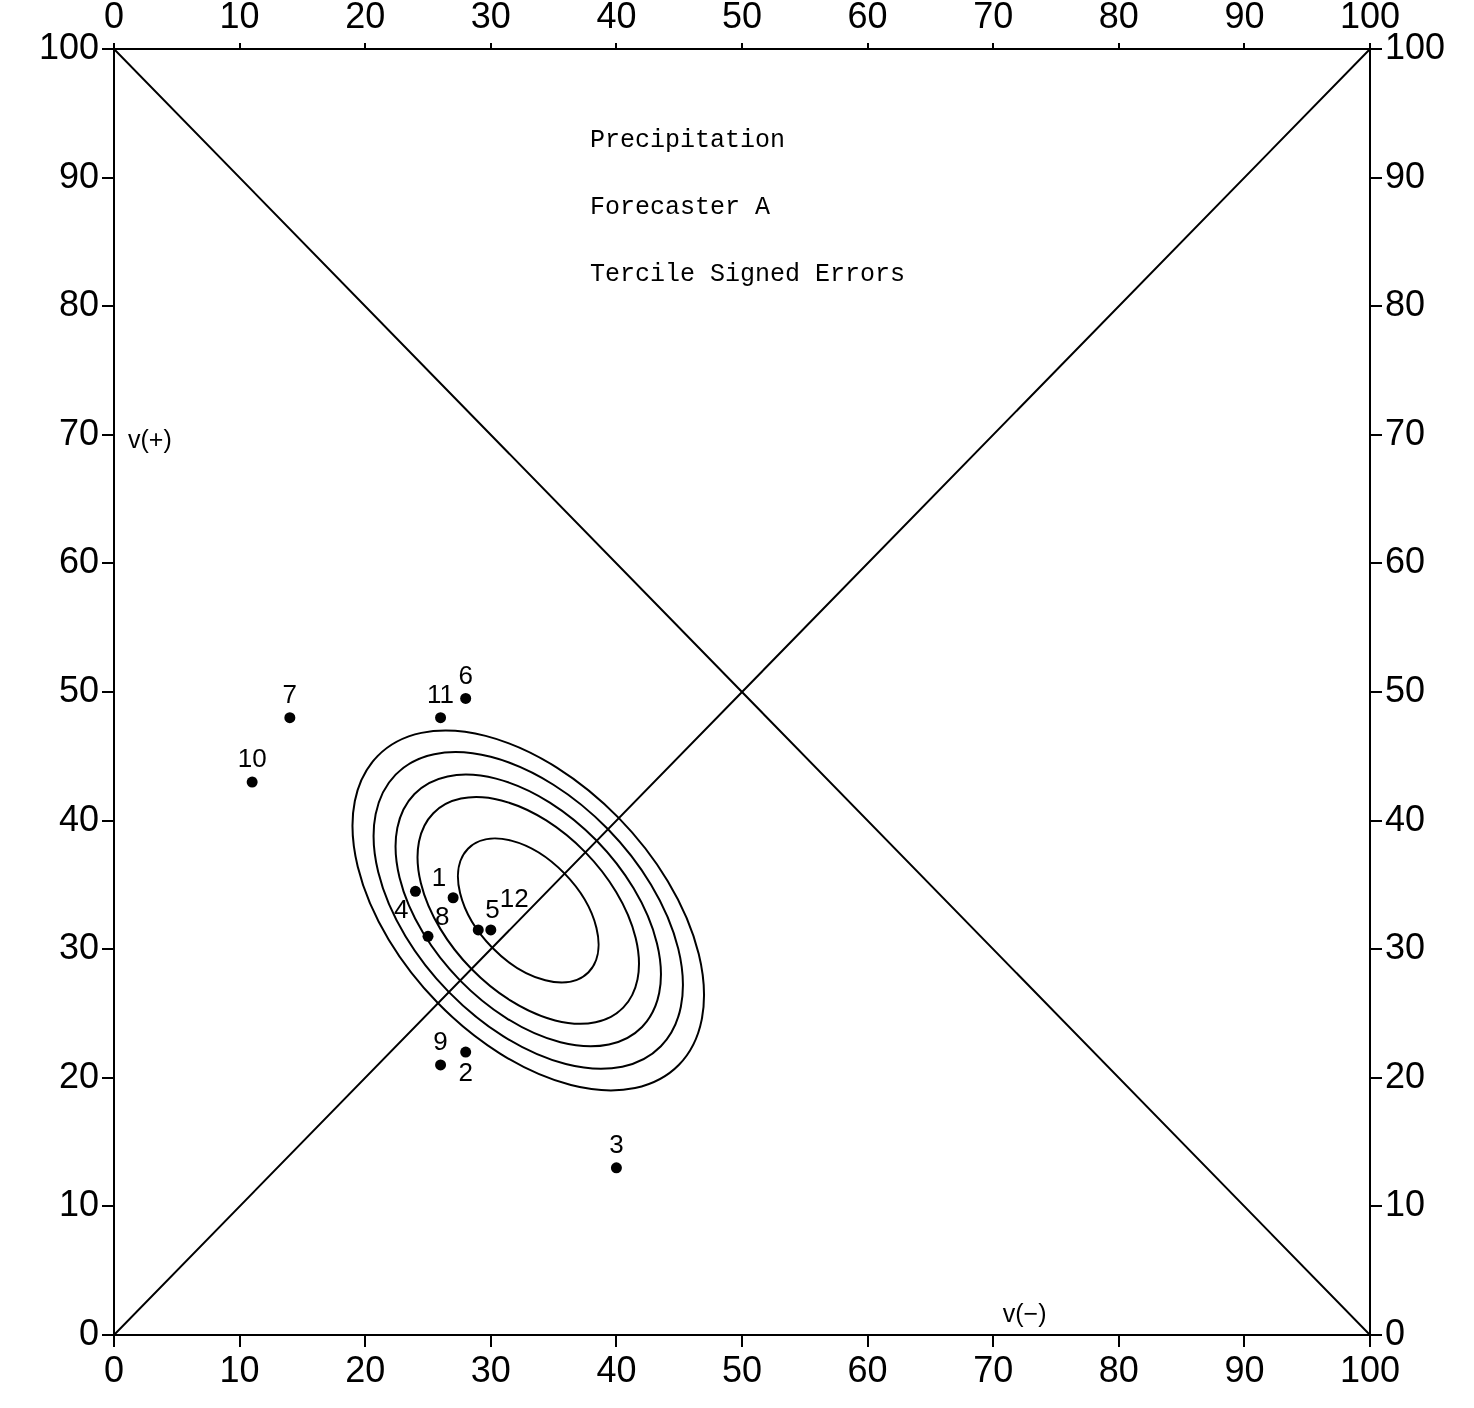  What do you see at coordinates (78, 1075) in the screenshot?
I see `y-tick-label: 20` at bounding box center [78, 1075].